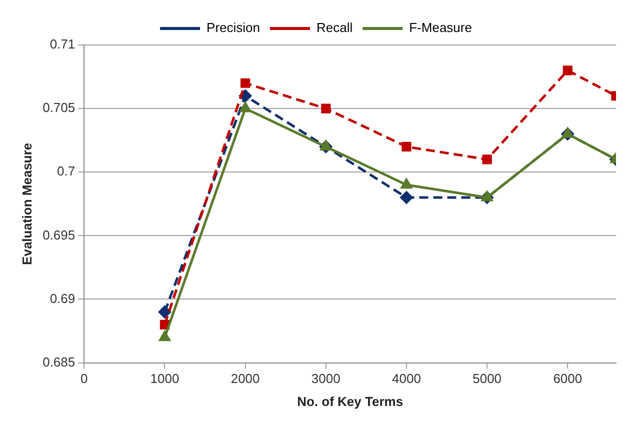 The width and height of the screenshot is (636, 426). Describe the element at coordinates (325, 378) in the screenshot. I see `x-tick-label: 3000` at that location.